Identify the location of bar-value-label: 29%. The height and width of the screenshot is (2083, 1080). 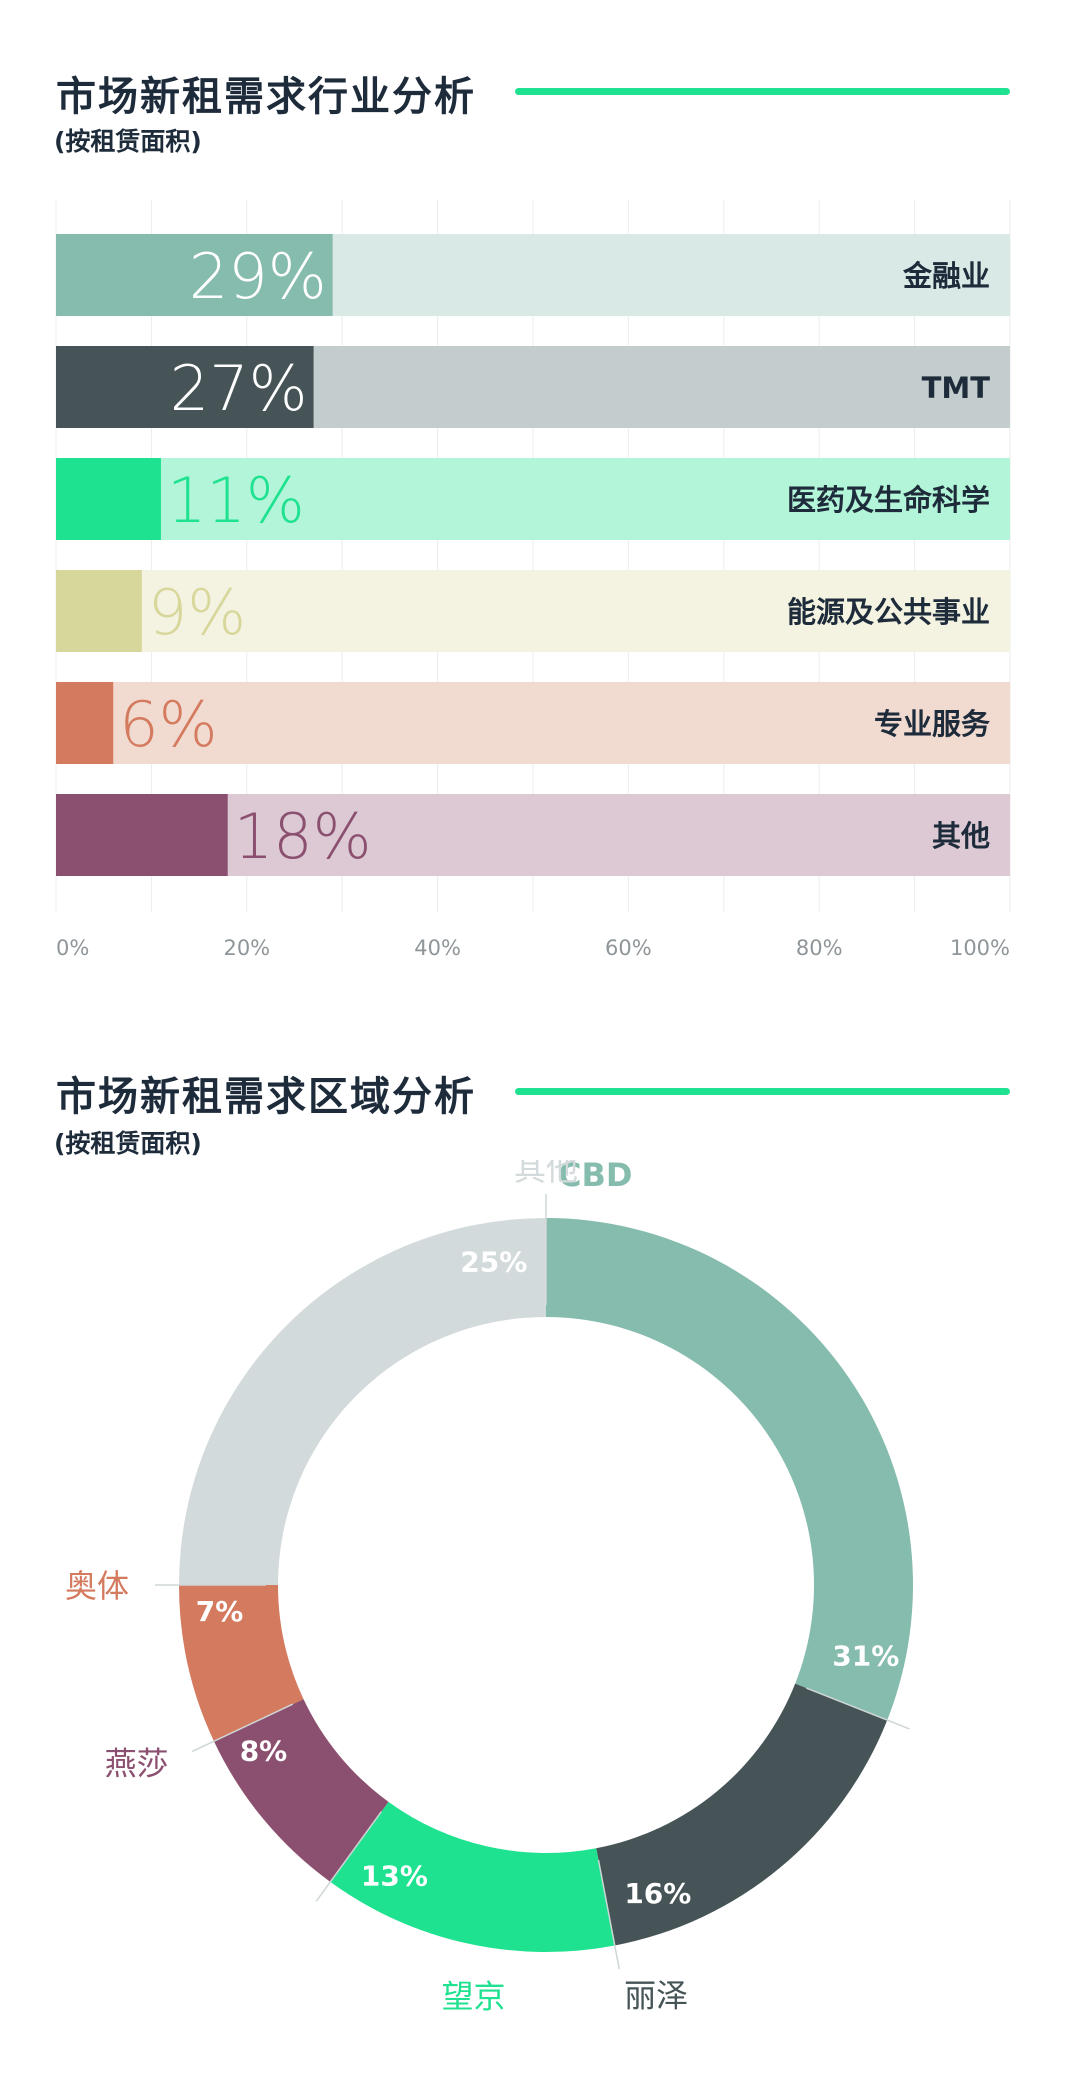
(258, 276).